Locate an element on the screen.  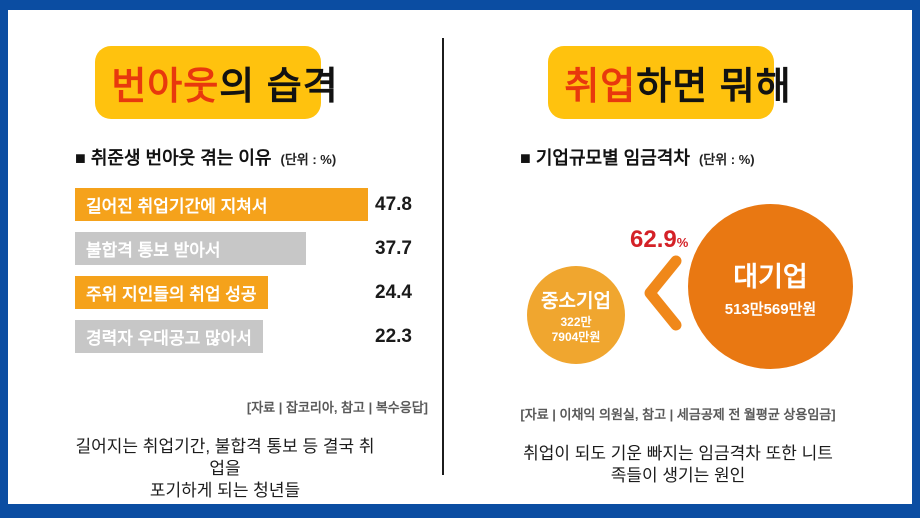
right-title-text: 취업하면 뭐해 is located at coordinates (677, 87).